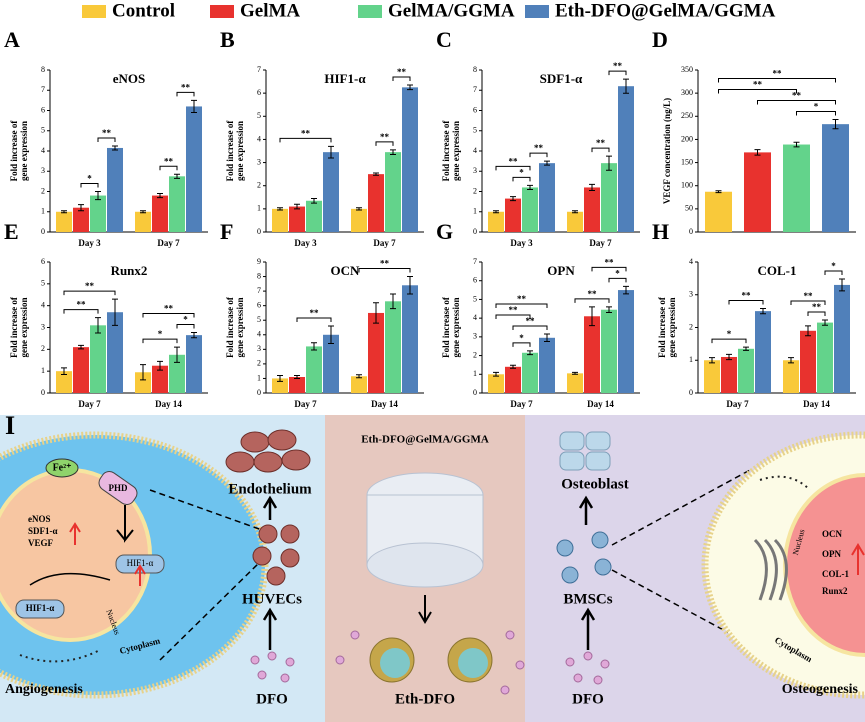 Image resolution: width=865 pixels, height=722 pixels. I want to click on vesicle, so click(473, 663).